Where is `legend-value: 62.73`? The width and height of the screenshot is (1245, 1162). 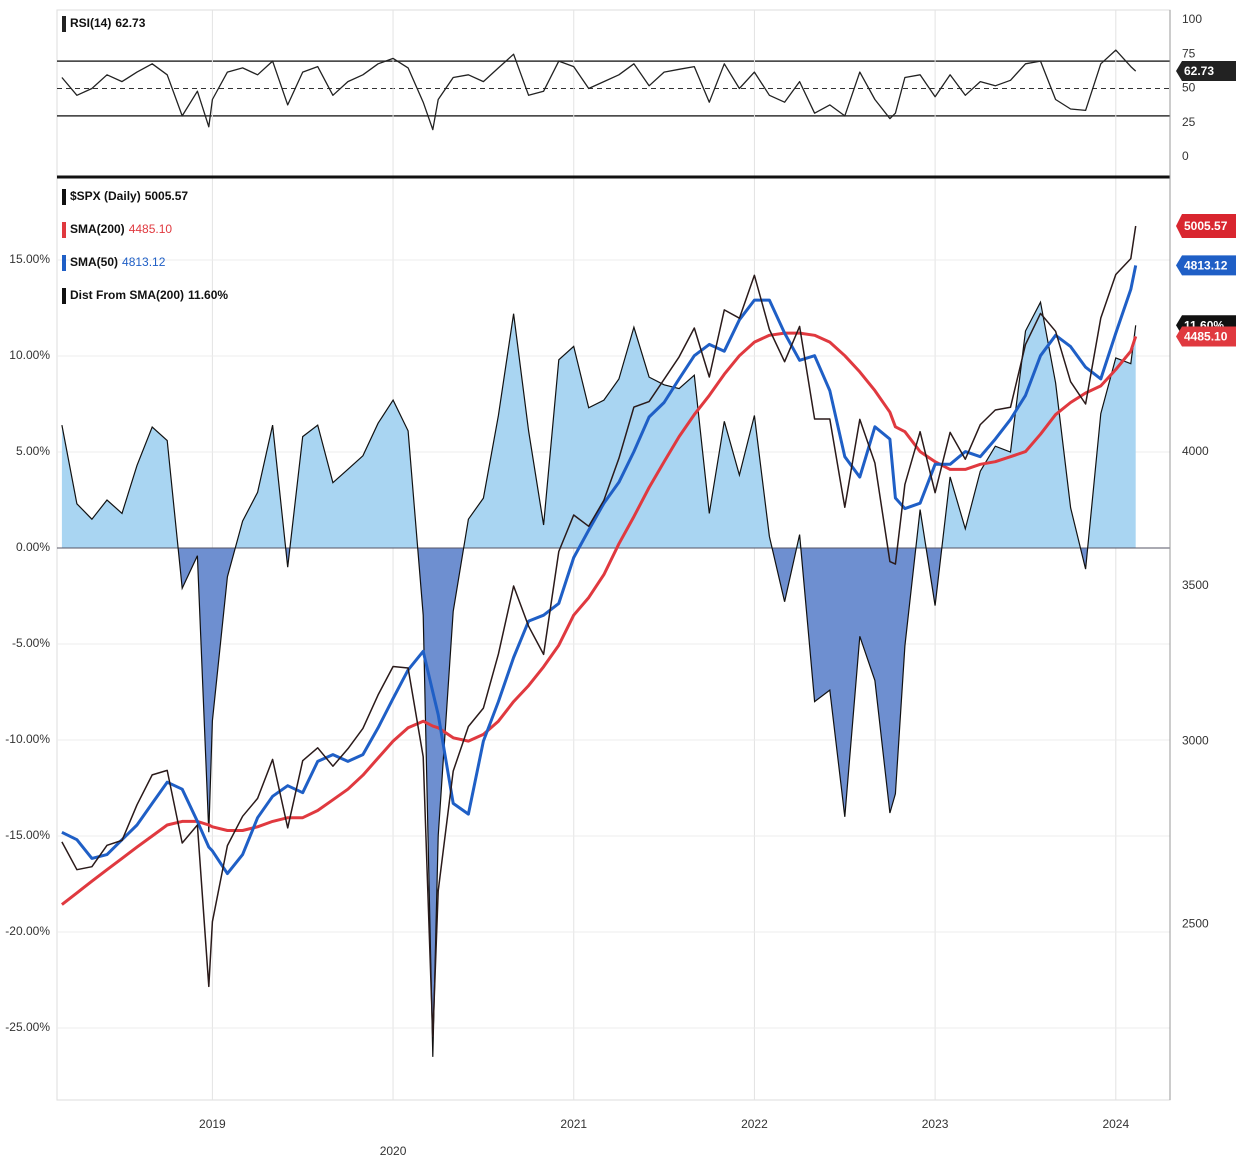
legend-value: 62.73 is located at coordinates (130, 23).